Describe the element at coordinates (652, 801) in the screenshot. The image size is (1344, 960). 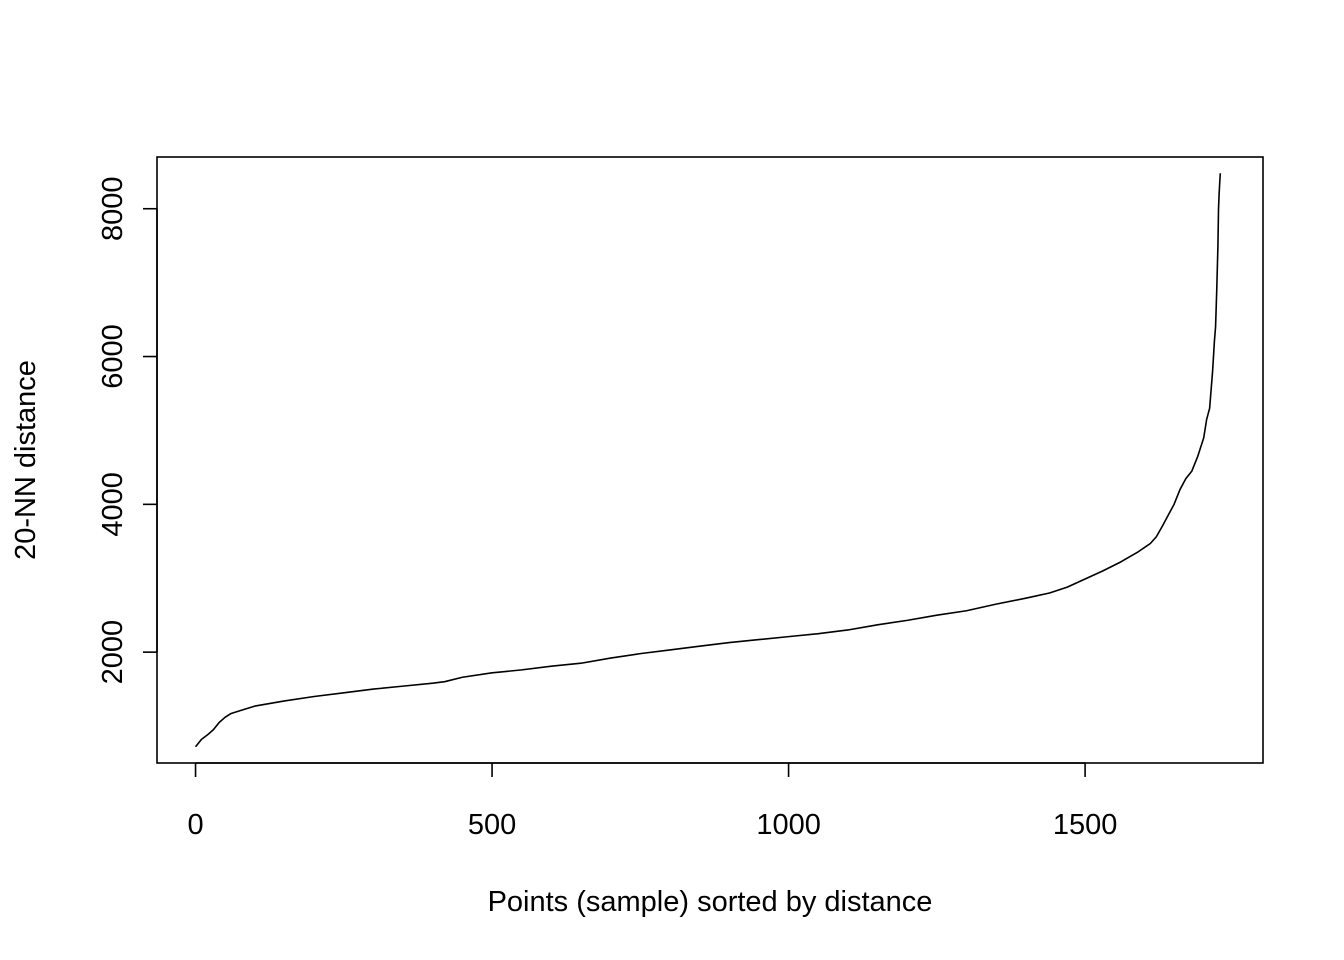
I see `x-axis: 0 500 1000 1500` at that location.